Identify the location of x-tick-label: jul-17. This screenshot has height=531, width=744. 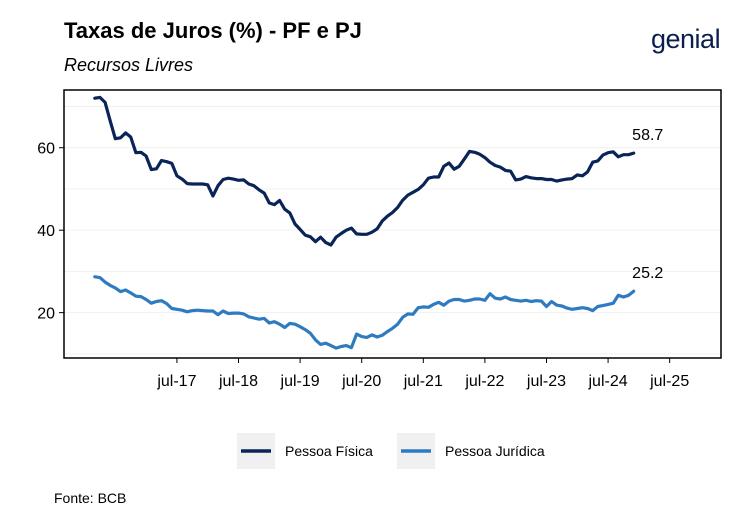
(176, 381).